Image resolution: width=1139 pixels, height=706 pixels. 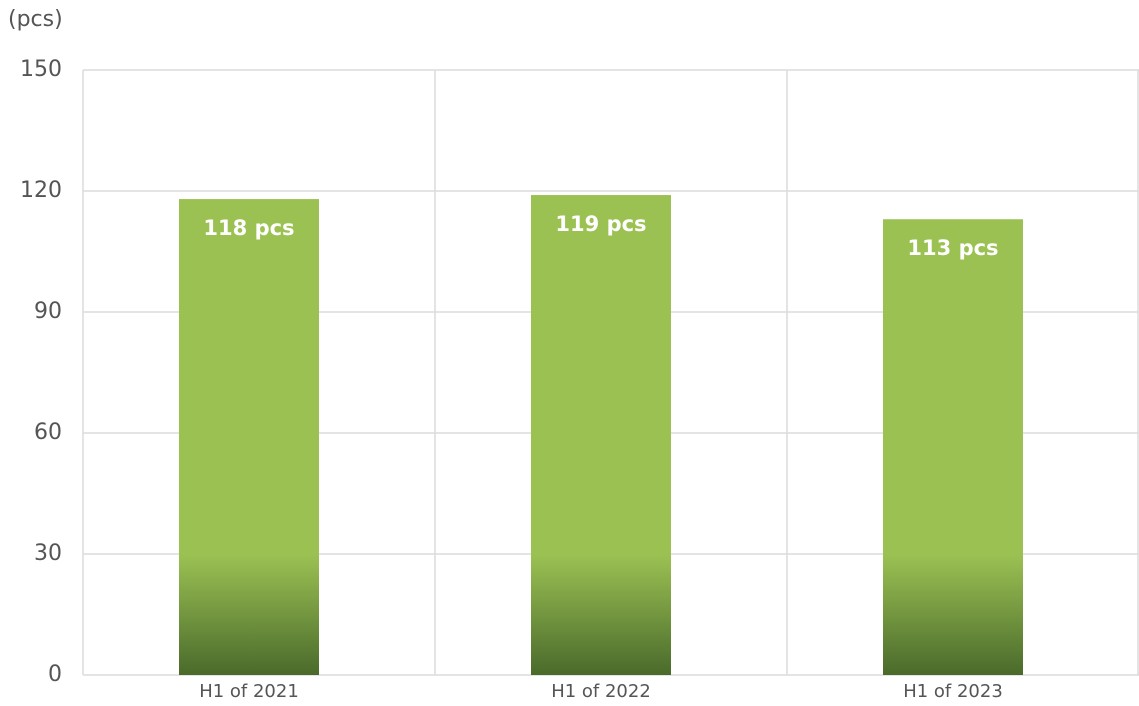 What do you see at coordinates (55, 674) in the screenshot?
I see `y-tick-label: 0` at bounding box center [55, 674].